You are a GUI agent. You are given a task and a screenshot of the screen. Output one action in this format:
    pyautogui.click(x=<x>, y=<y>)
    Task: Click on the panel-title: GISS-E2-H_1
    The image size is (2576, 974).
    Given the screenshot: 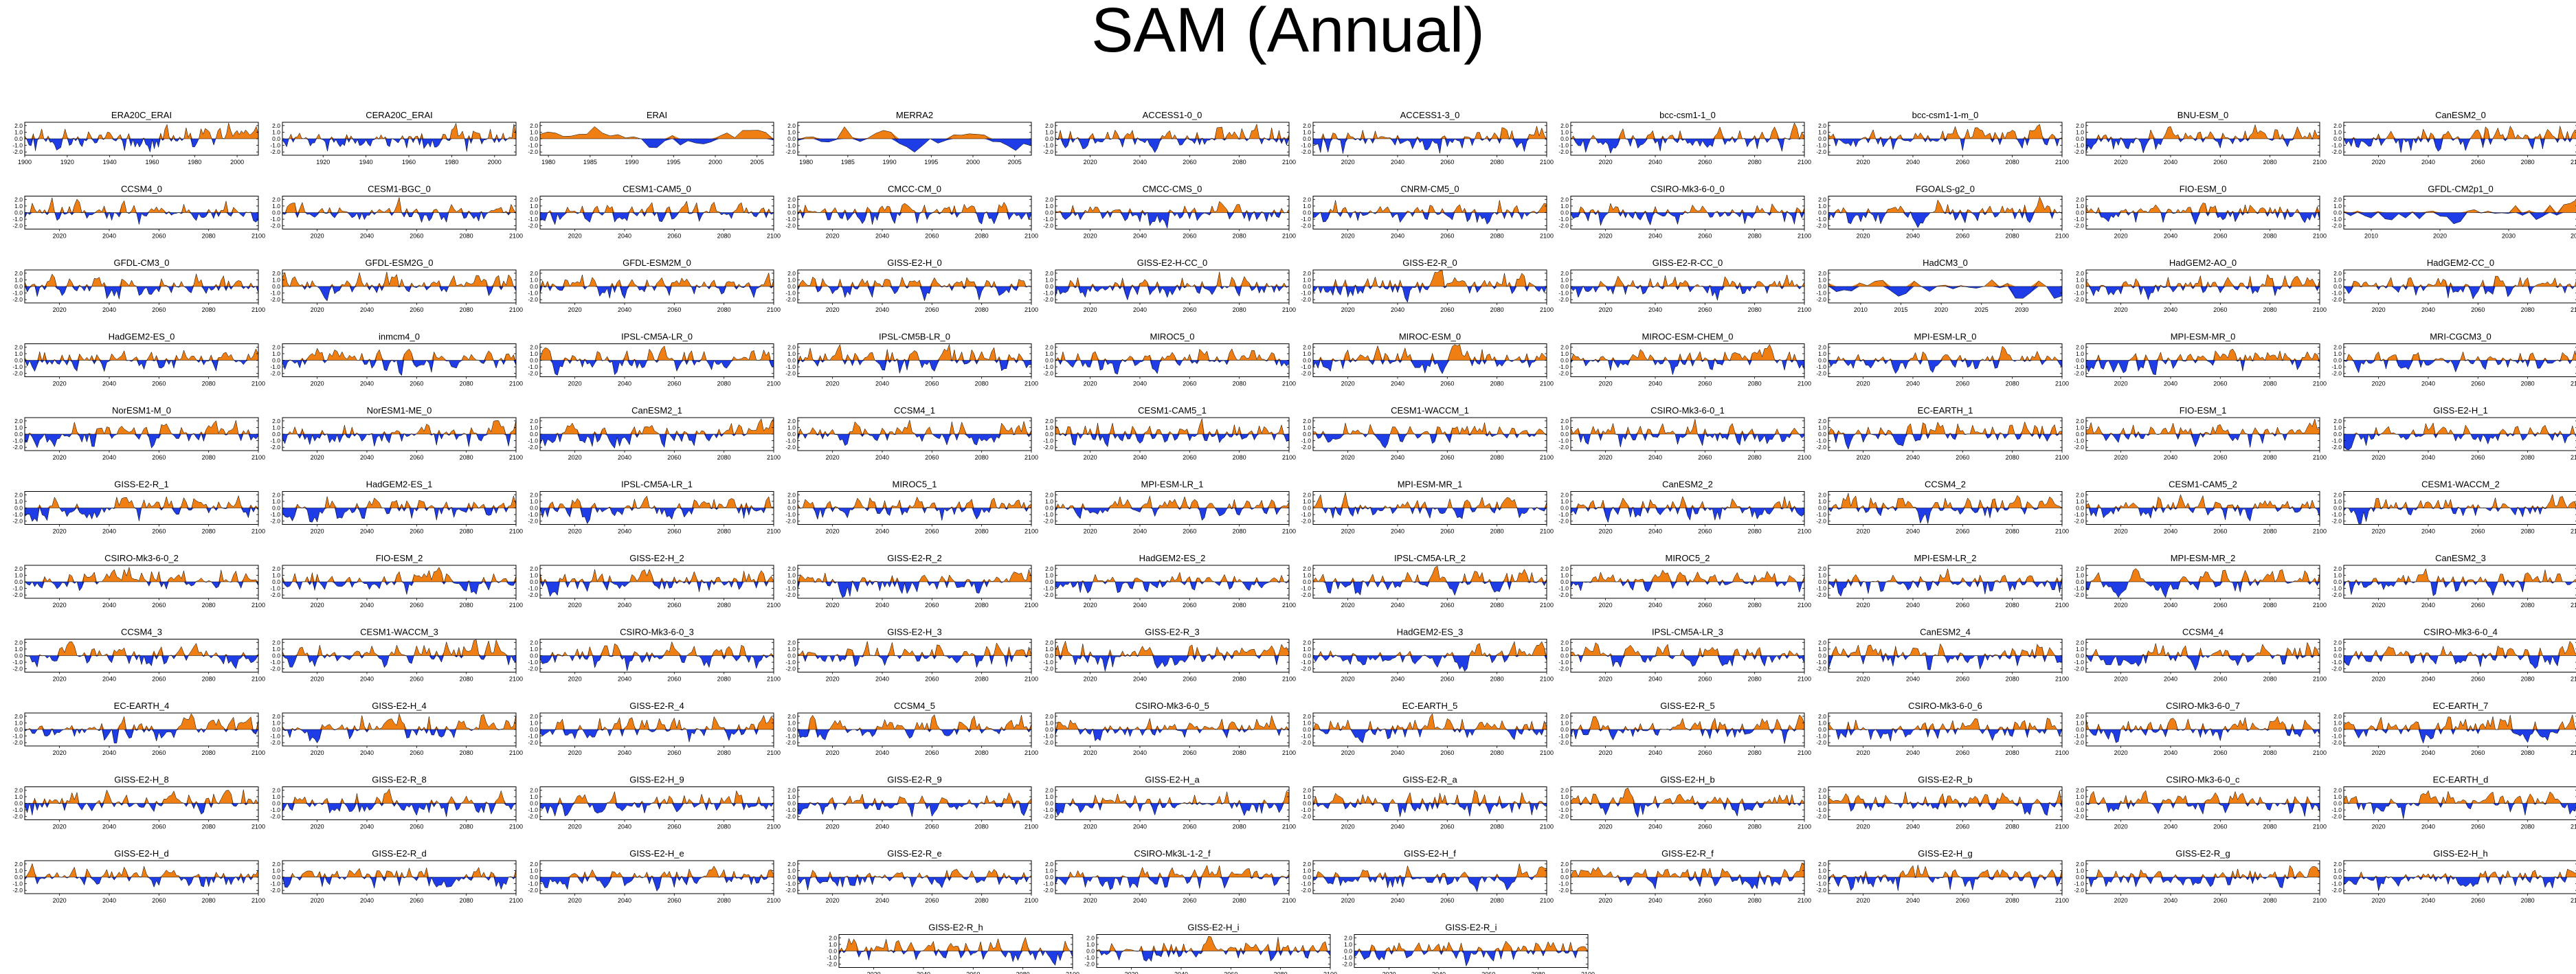 What is the action you would take?
    pyautogui.click(x=2460, y=410)
    